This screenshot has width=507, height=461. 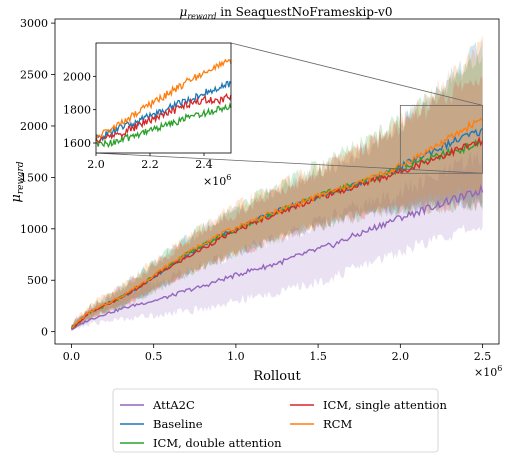 What do you see at coordinates (214, 181) in the screenshot?
I see `inset-x-multiplier-base: ×10` at bounding box center [214, 181].